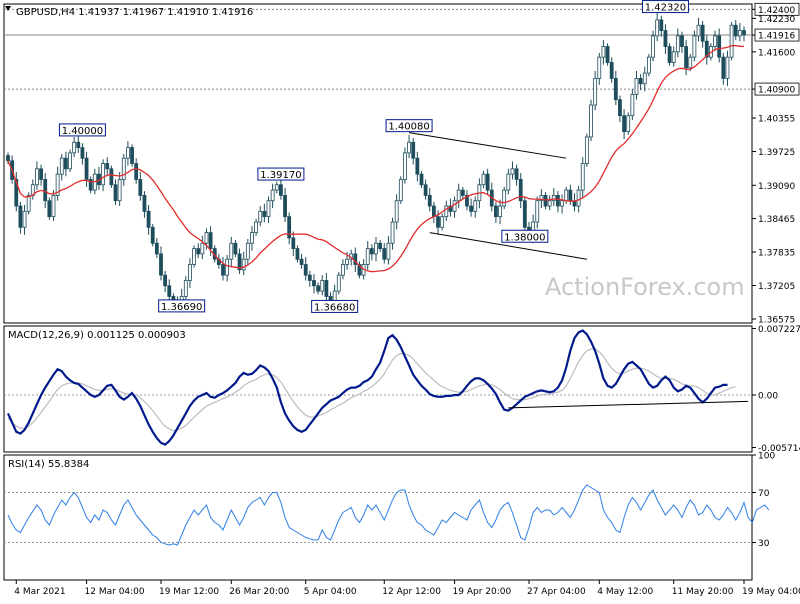  What do you see at coordinates (335, 306) in the screenshot?
I see `price-annotation: 1.36680` at bounding box center [335, 306].